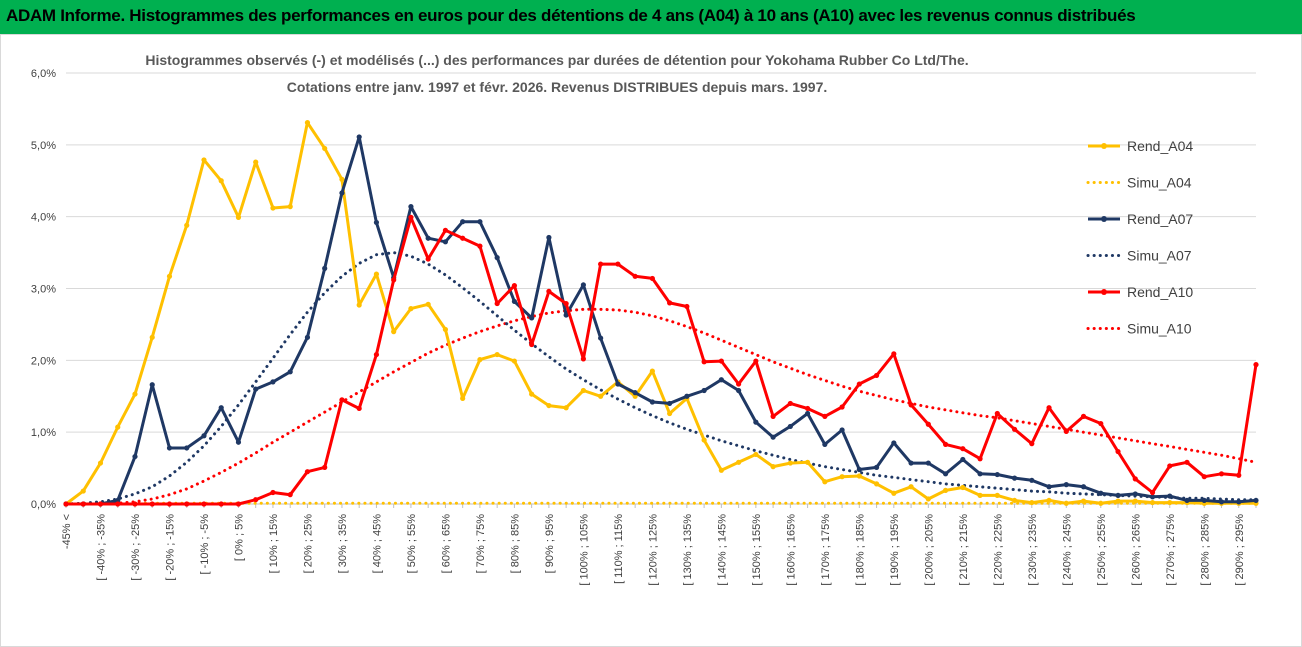  Describe the element at coordinates (1139, 329) in the screenshot. I see `legend-item-simu-a10: Simu_A10` at that location.